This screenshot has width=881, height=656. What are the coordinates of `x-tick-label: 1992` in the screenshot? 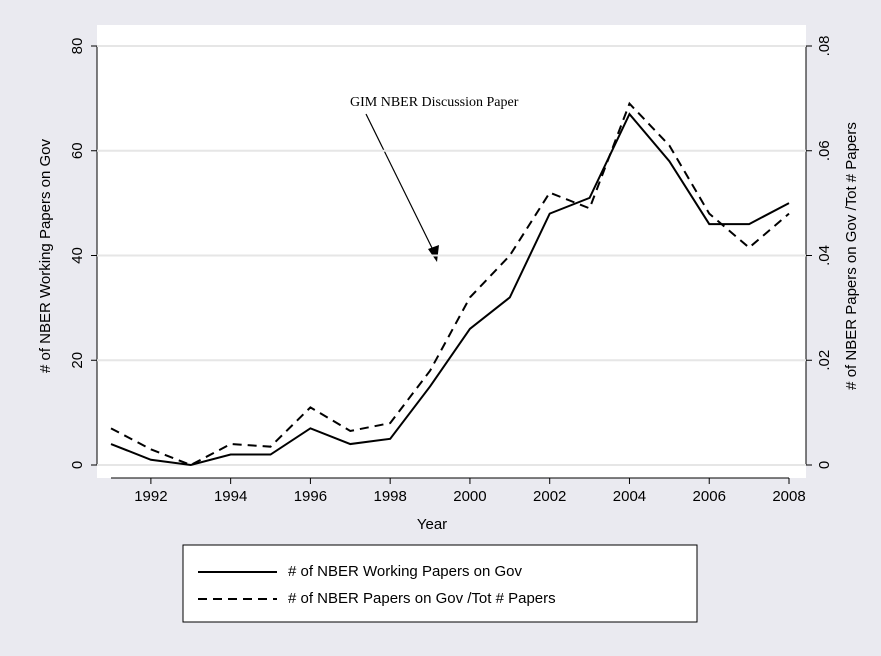 It's located at (150, 496).